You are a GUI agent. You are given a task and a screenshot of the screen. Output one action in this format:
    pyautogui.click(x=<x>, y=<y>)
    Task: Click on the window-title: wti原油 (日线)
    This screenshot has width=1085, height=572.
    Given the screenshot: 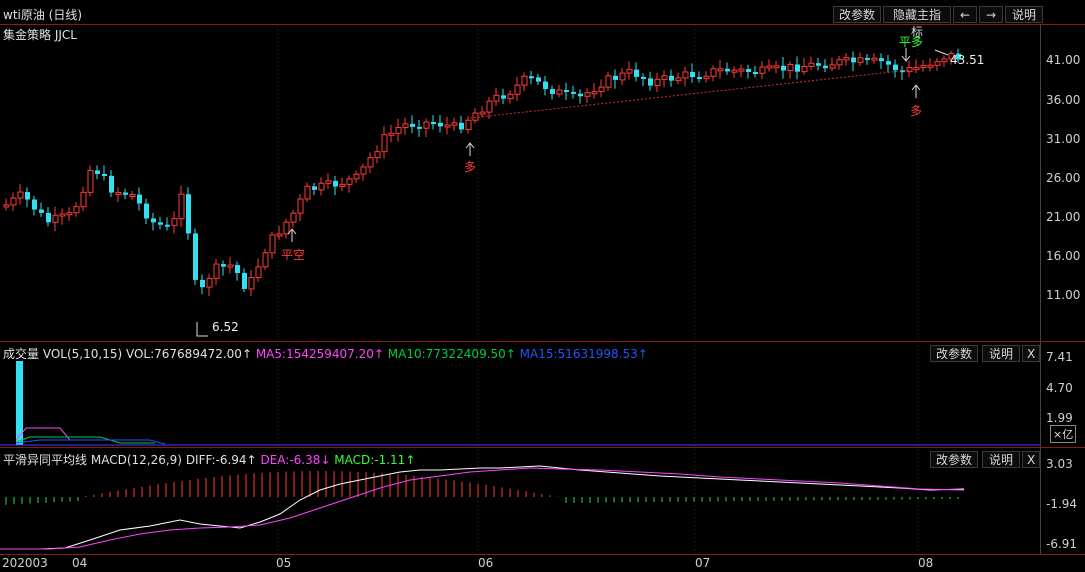 What is the action you would take?
    pyautogui.click(x=43, y=15)
    